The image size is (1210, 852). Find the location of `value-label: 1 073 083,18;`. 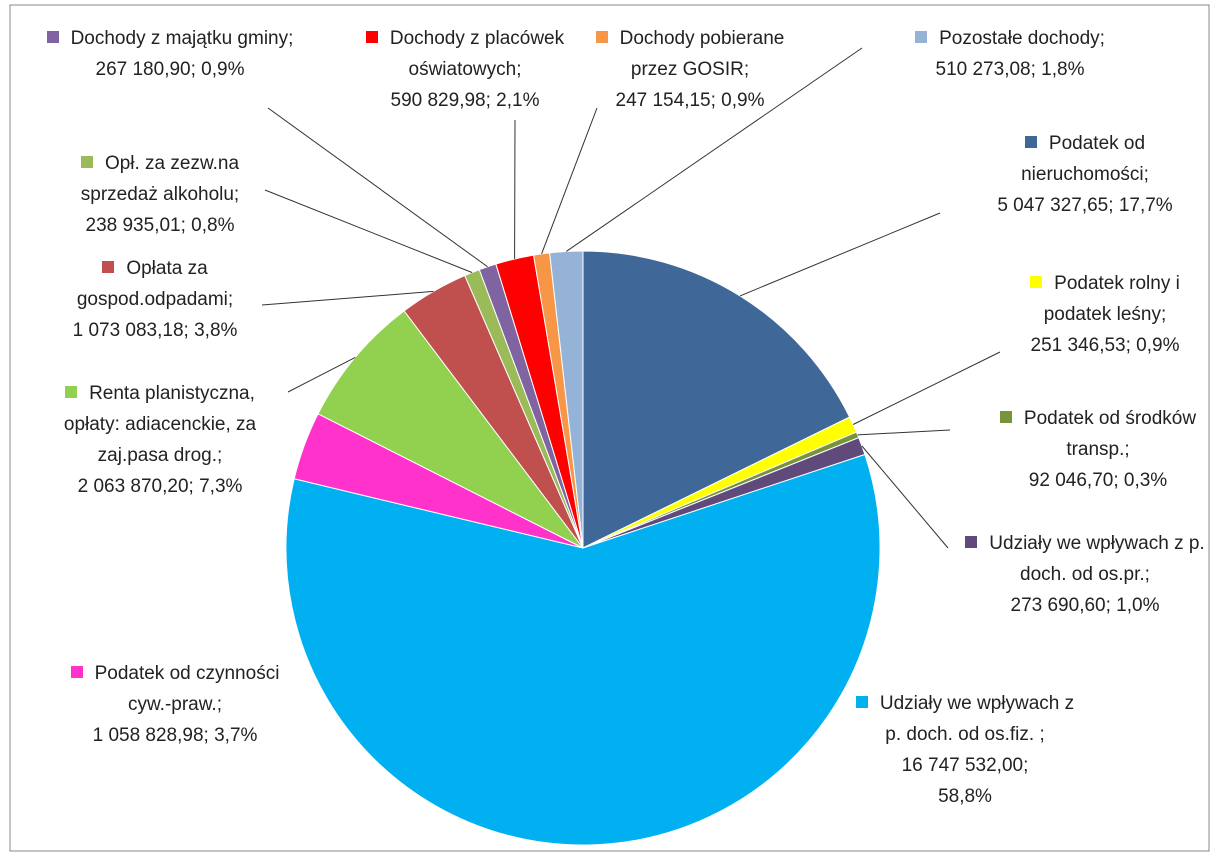

value-label: 1 073 083,18; is located at coordinates (130, 330).